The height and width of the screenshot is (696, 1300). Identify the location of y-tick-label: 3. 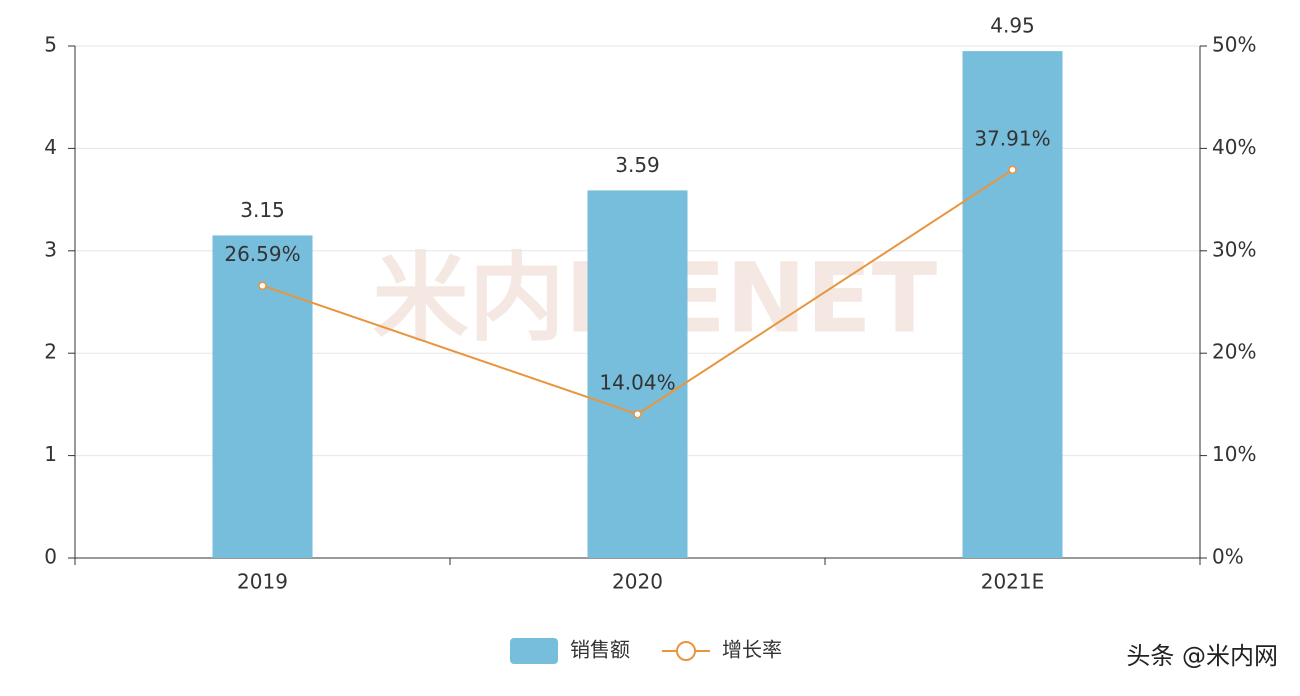
(50, 249).